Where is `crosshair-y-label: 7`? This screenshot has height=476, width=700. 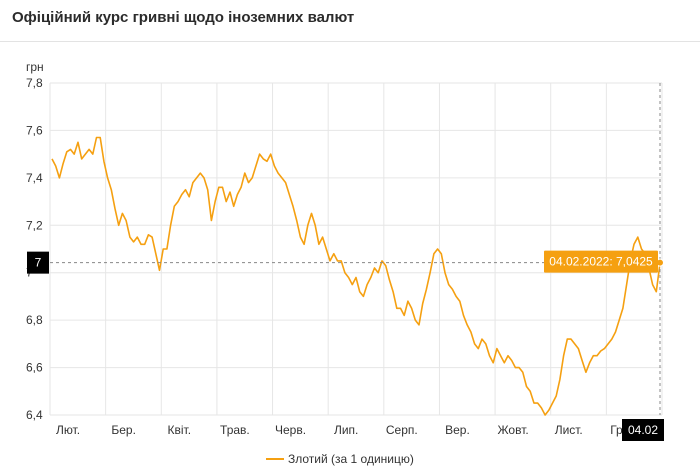
crosshair-y-label: 7 is located at coordinates (38, 263).